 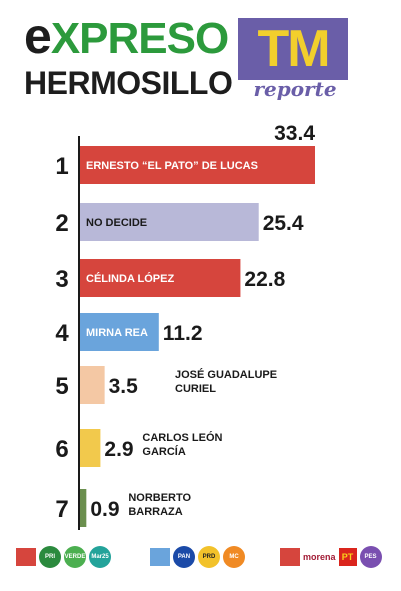 I want to click on pes-logo-icon: PES, so click(x=370, y=557).